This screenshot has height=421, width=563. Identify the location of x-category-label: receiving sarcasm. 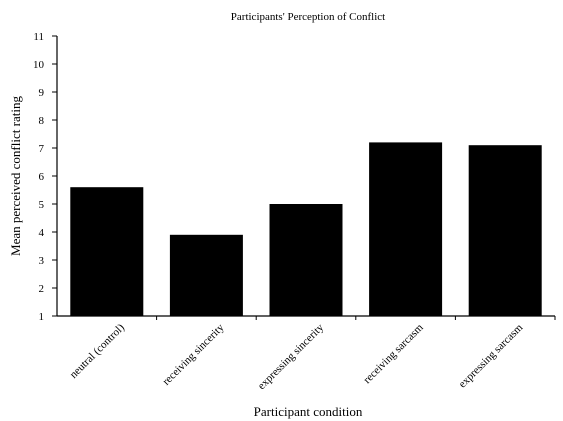
(393, 353).